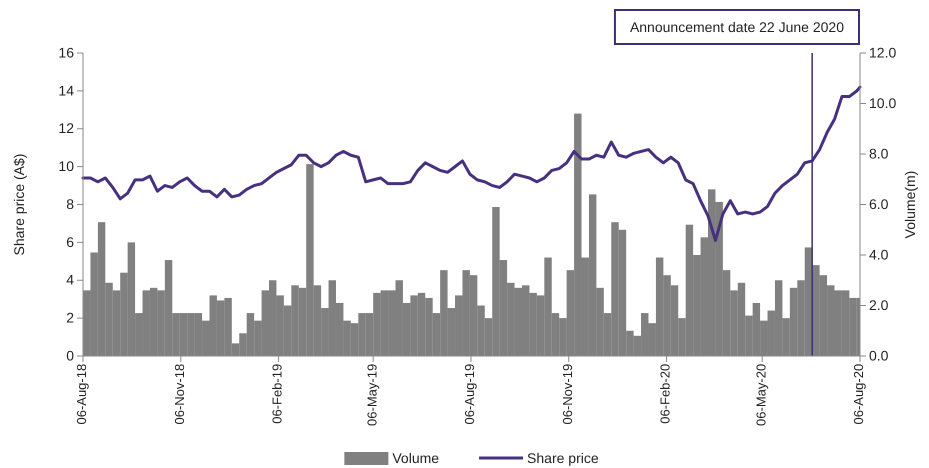 This screenshot has width=929, height=468. I want to click on y-tick-label: 0, so click(70, 355).